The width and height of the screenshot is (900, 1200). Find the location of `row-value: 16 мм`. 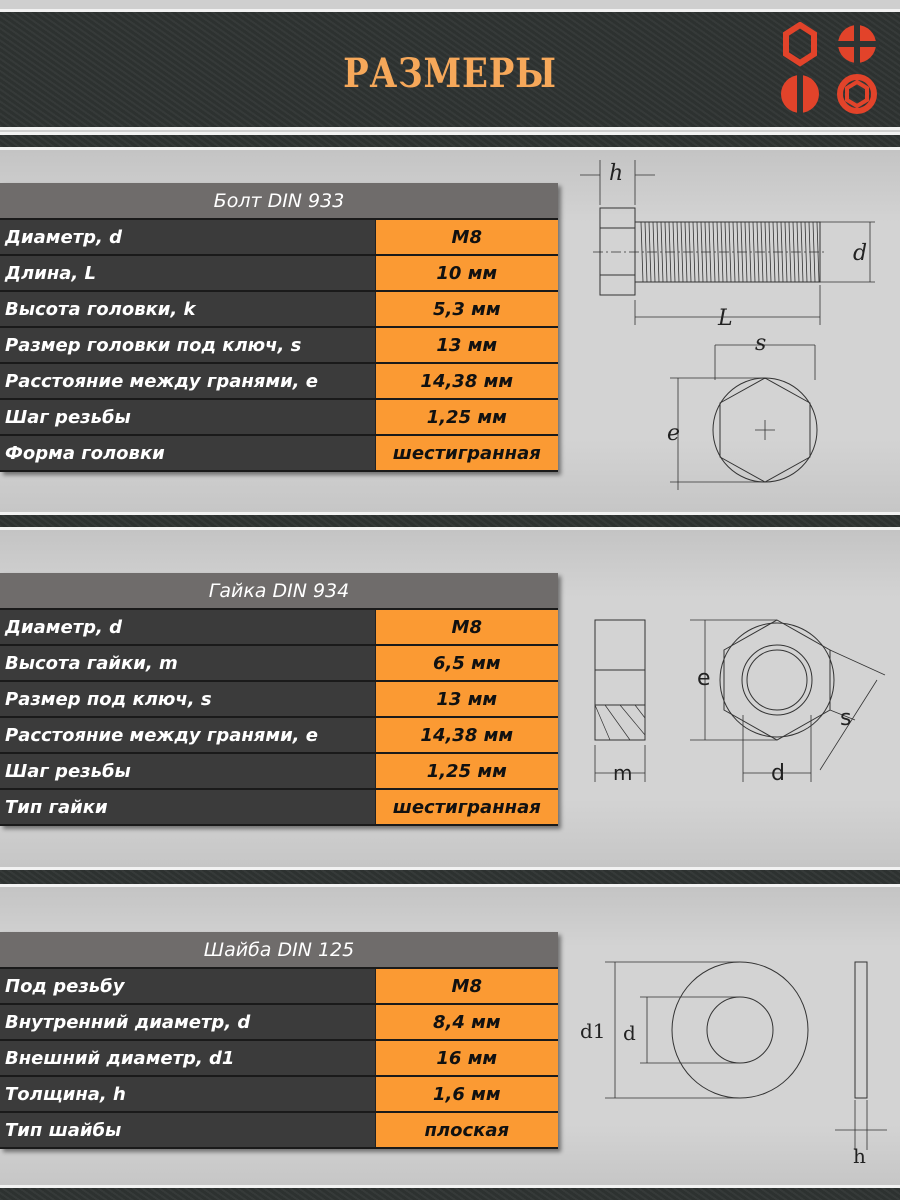

row-value: 16 мм is located at coordinates (466, 1058).